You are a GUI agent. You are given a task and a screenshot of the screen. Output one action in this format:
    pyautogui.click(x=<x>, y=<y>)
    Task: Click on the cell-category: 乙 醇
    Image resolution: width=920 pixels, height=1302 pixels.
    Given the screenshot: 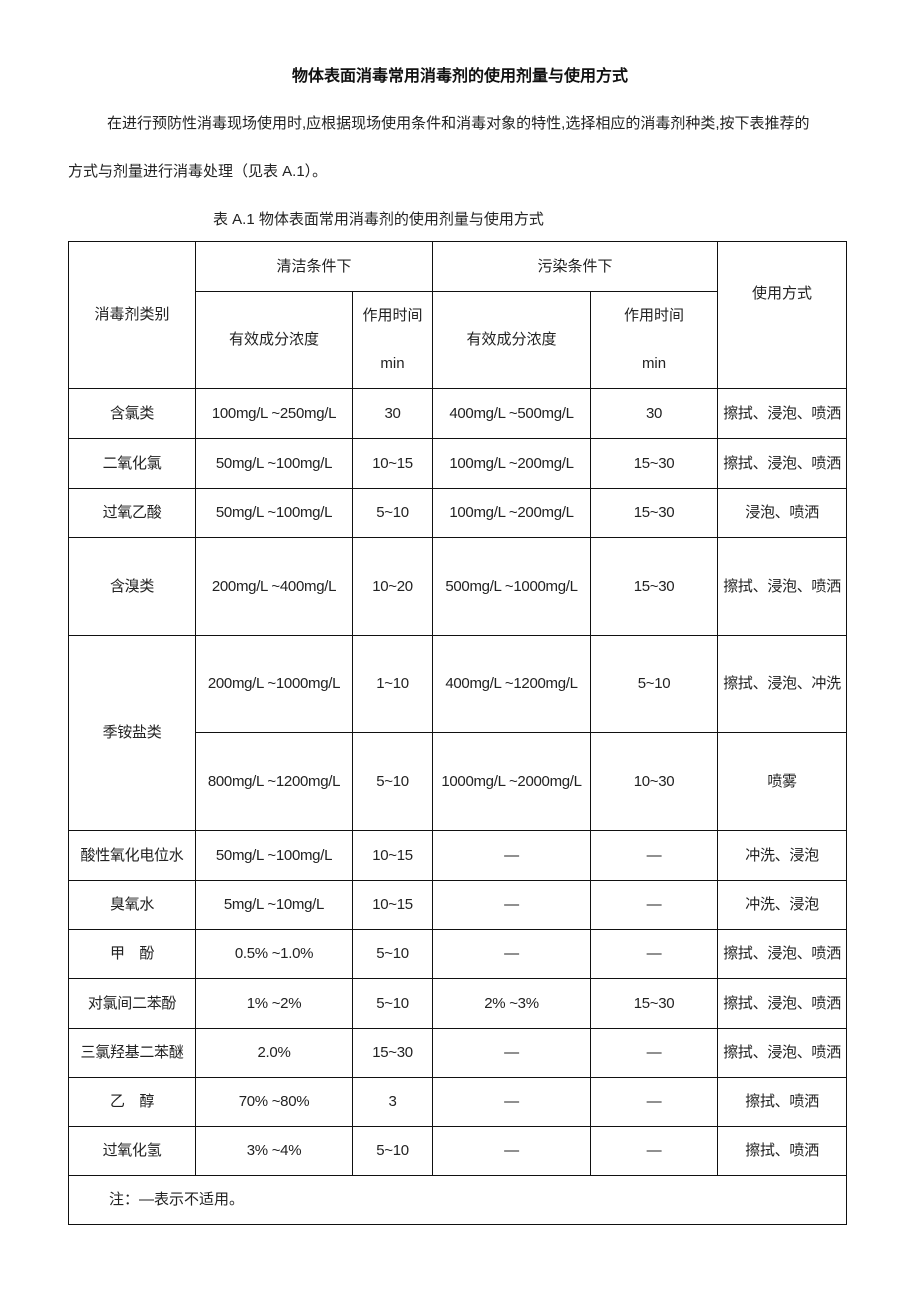 What is the action you would take?
    pyautogui.click(x=132, y=1102)
    